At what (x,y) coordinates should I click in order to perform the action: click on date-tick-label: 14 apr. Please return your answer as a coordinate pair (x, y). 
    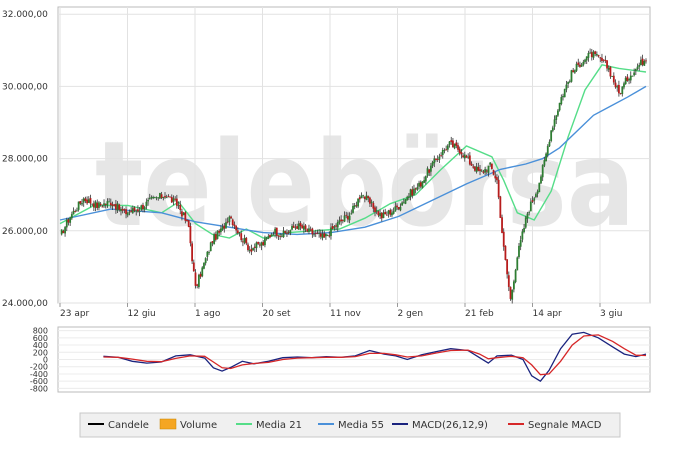
    Looking at the image, I should click on (548, 314).